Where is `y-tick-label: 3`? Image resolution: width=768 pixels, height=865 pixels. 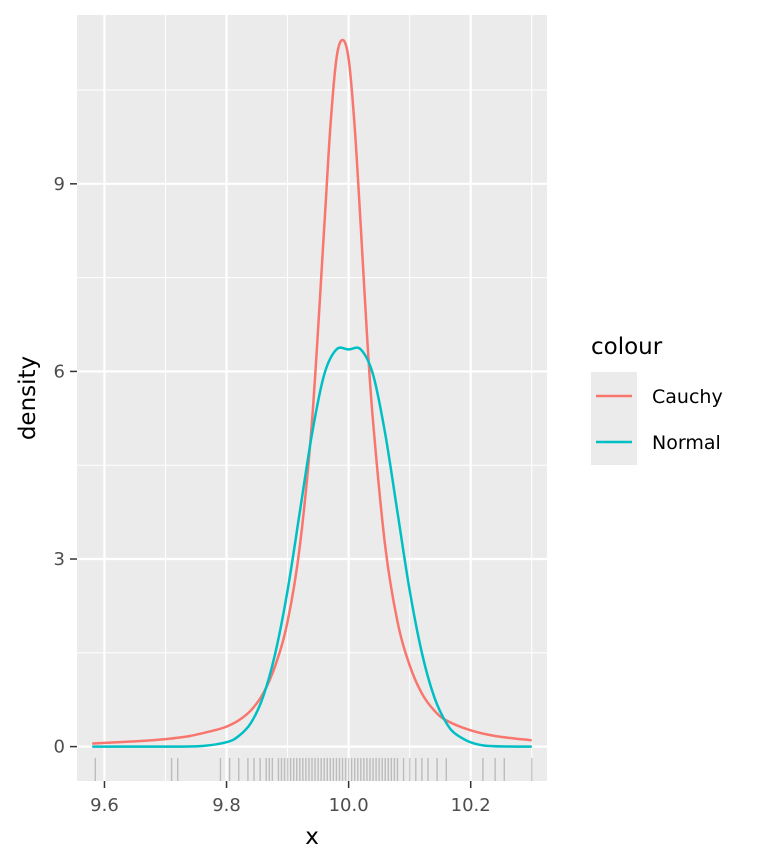
y-tick-label: 3 is located at coordinates (59, 559).